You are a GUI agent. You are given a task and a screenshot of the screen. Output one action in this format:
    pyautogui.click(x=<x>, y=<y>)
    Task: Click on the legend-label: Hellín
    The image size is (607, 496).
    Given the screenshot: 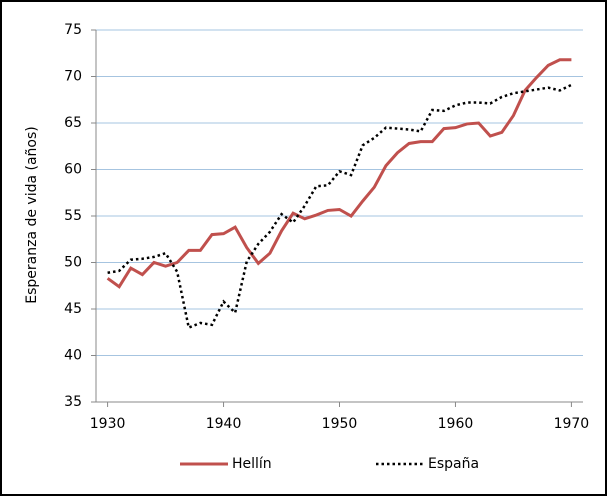 What is the action you would take?
    pyautogui.click(x=252, y=464)
    